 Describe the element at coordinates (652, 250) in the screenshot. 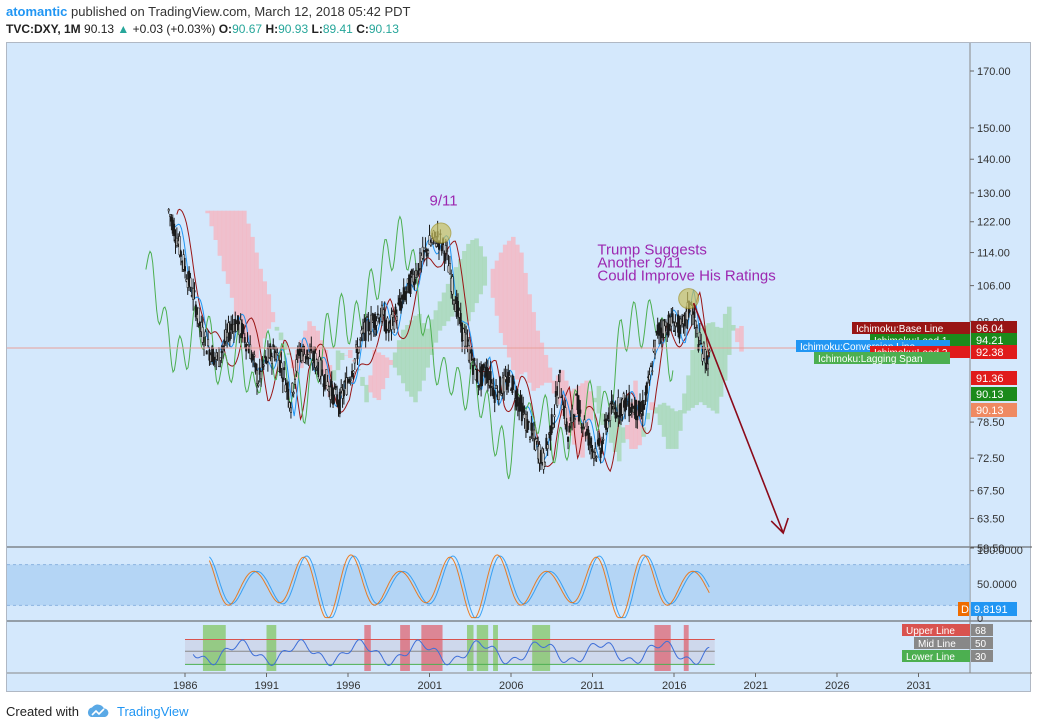

I see `annotation-trump-line1: Trump Suggests` at that location.